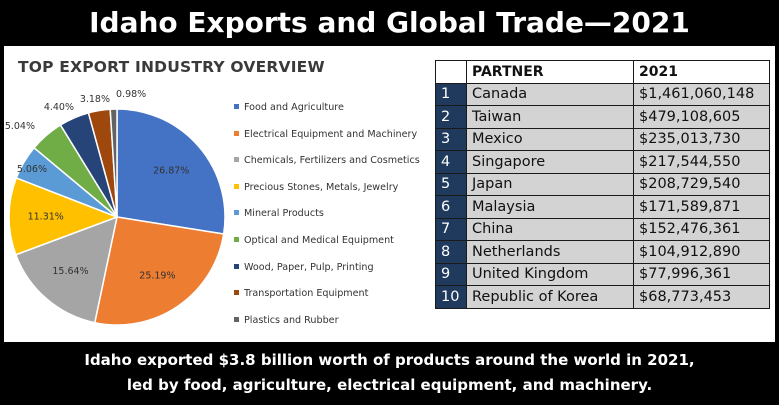 Image resolution: width=779 pixels, height=405 pixels. I want to click on table-cell-value: $217,544,550, so click(701, 162).